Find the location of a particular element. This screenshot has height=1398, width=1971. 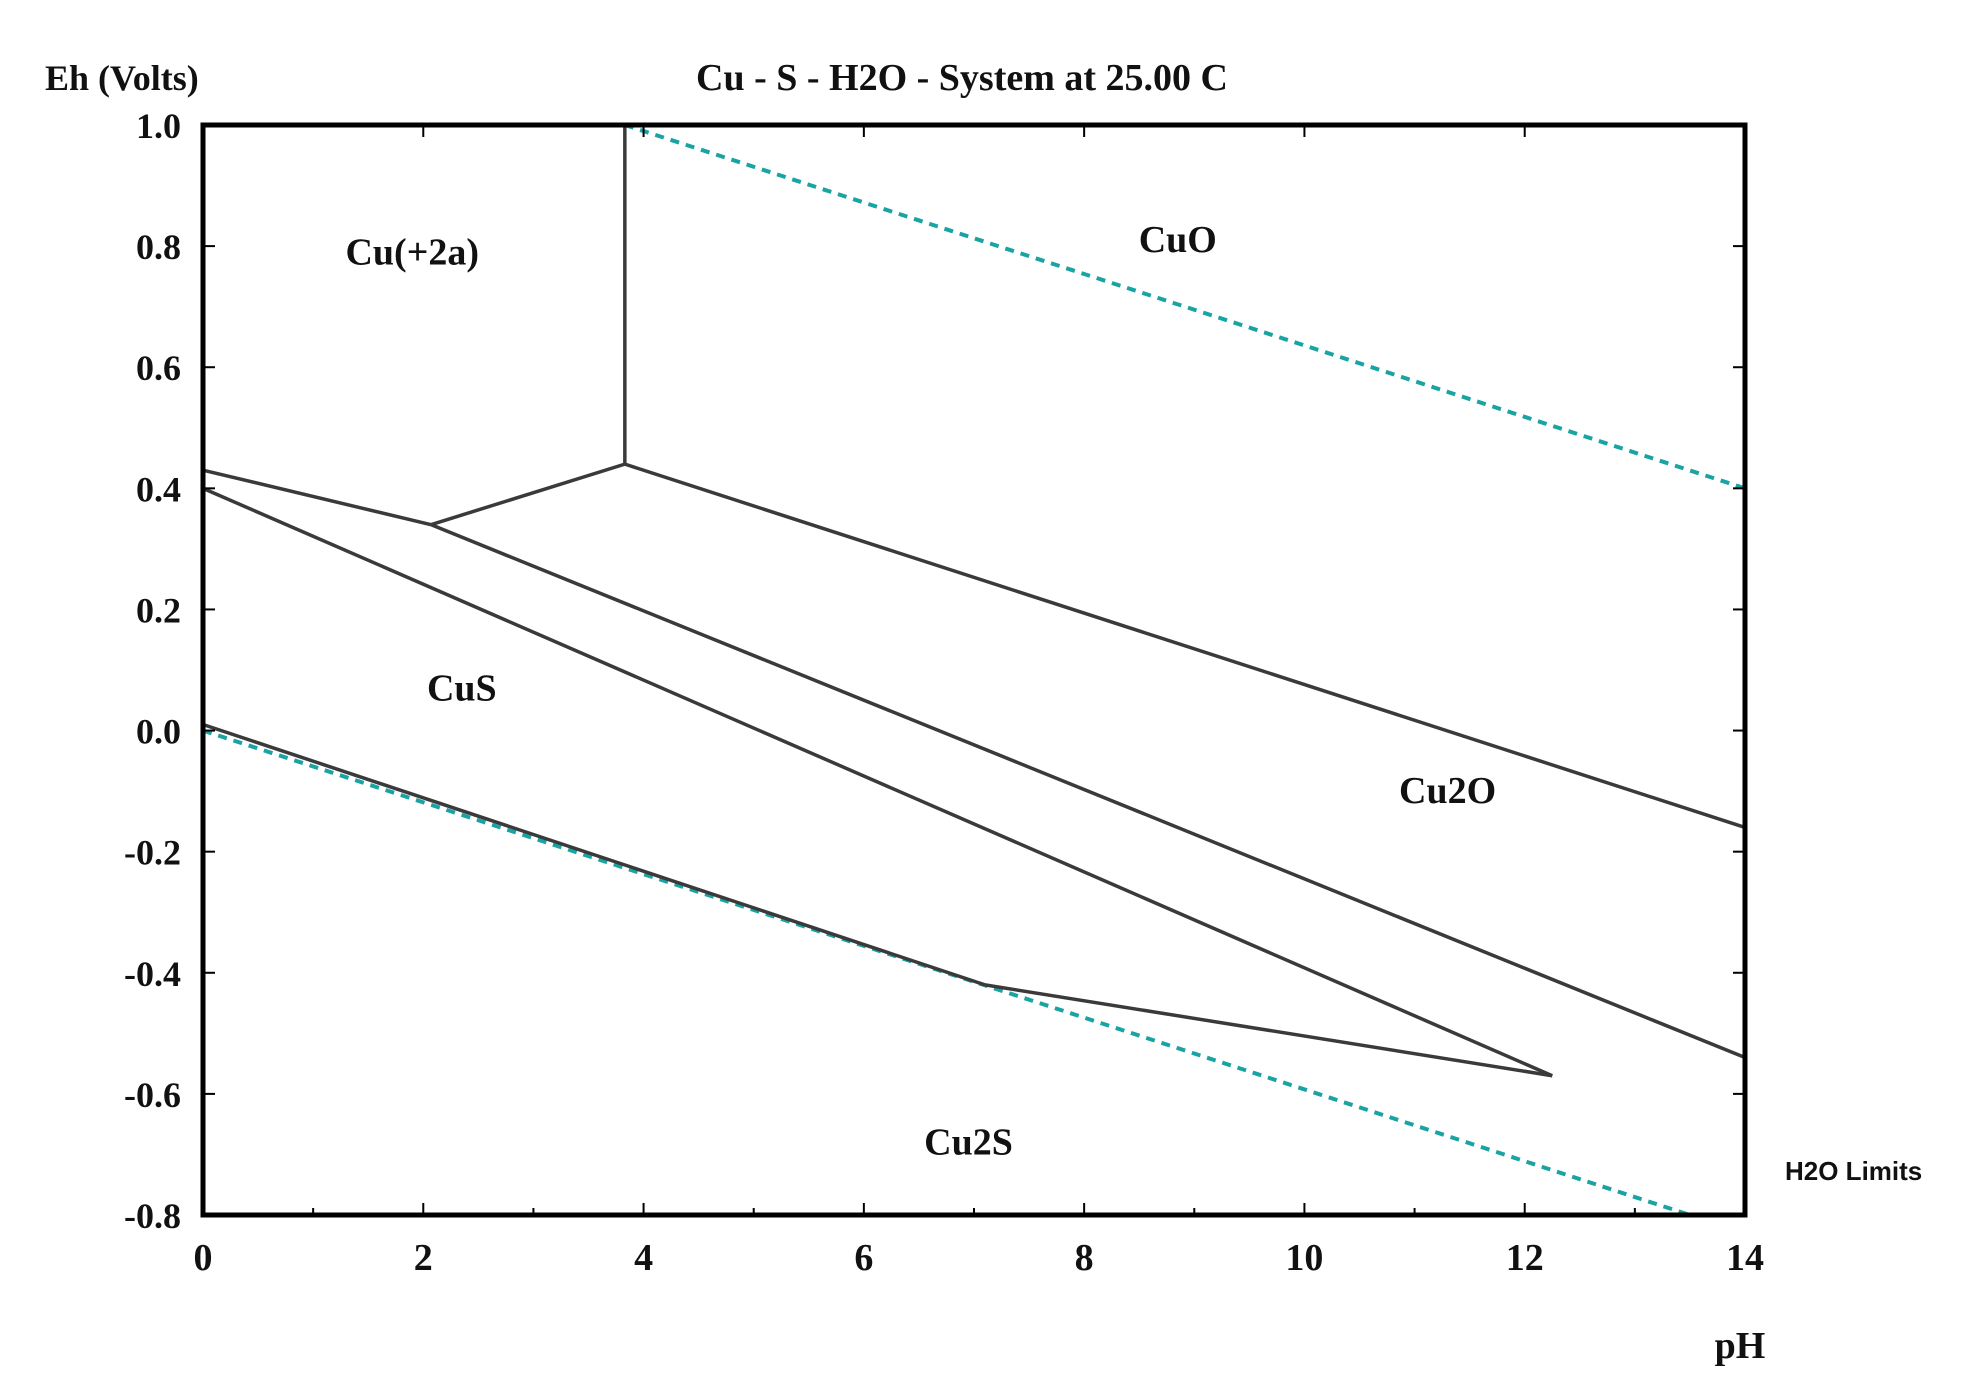

region-label: CuO is located at coordinates (1178, 240).